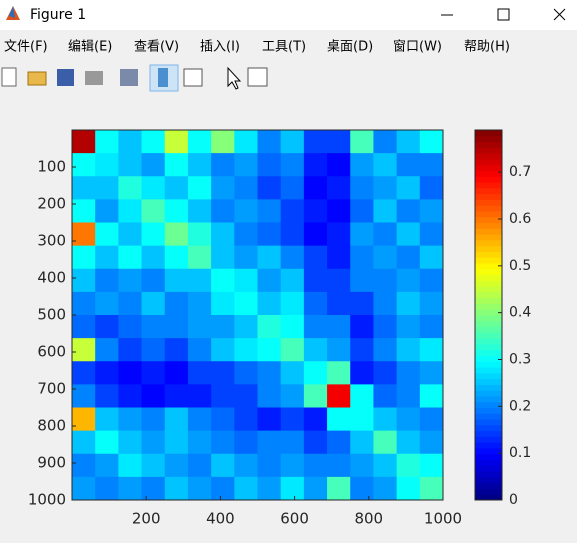  Describe the element at coordinates (156, 47) in the screenshot. I see `menu-item: 查看(V)` at that location.